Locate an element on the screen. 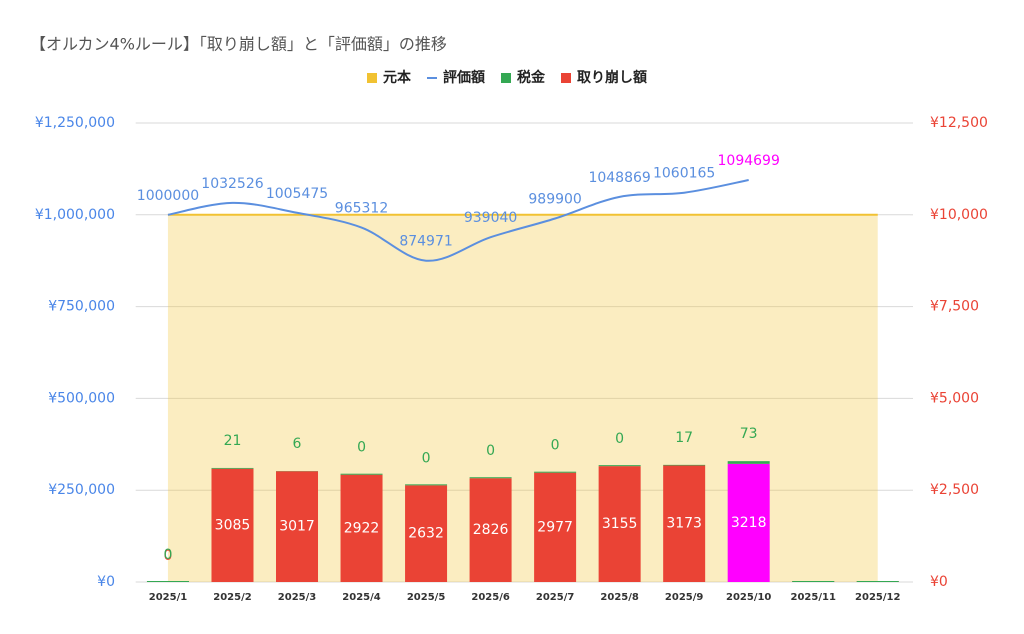  bar-label: 2826 is located at coordinates (491, 530).